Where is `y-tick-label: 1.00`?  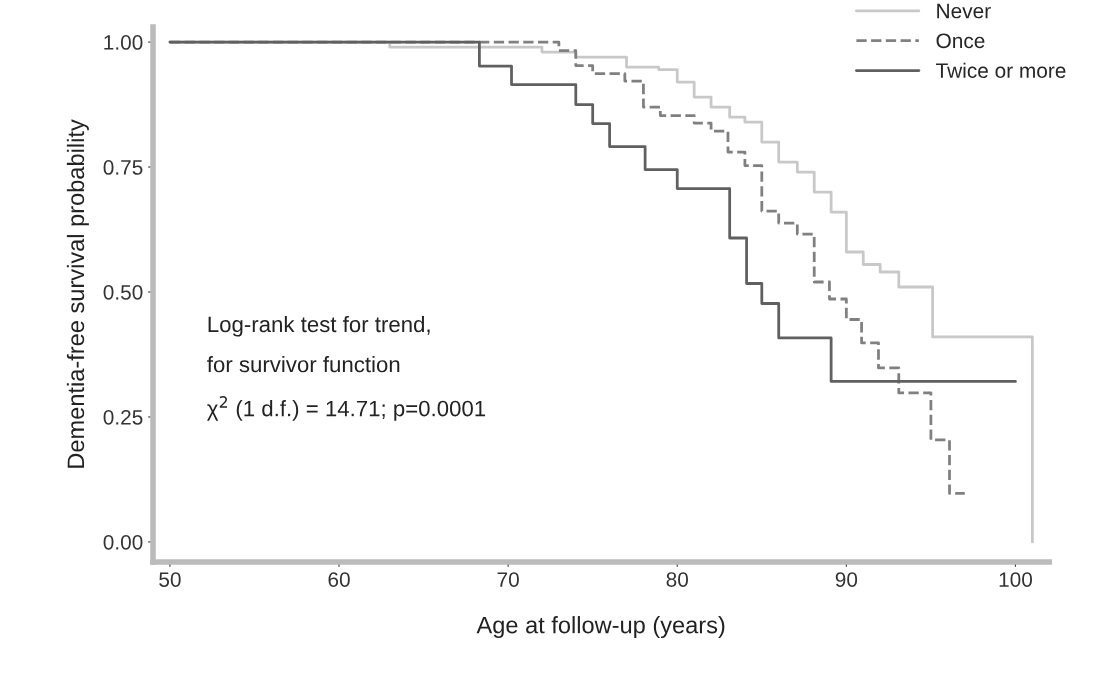 y-tick-label: 1.00 is located at coordinates (123, 42).